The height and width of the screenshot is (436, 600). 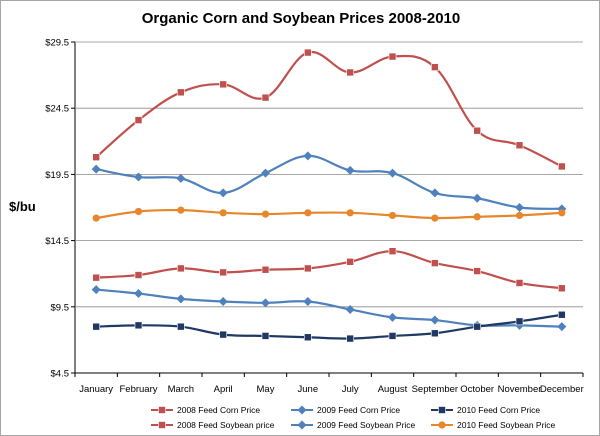 I want to click on y-tick-label: $19.5, so click(x=57, y=175).